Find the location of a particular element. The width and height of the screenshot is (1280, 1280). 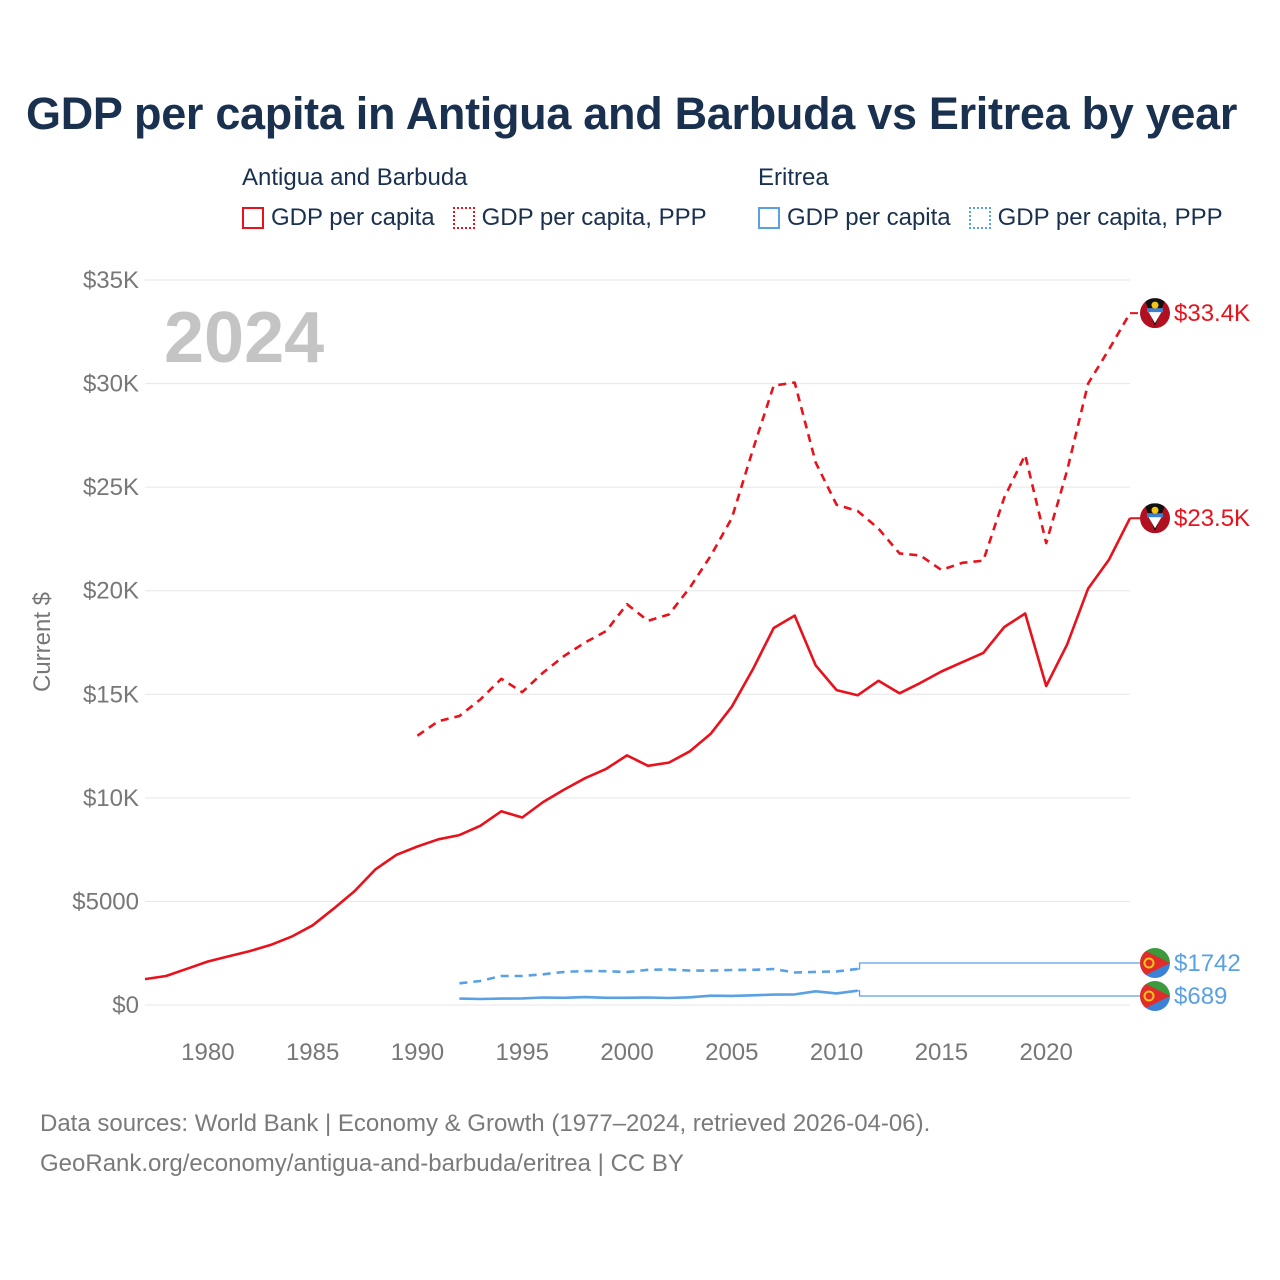

end-value-label: $1742 is located at coordinates (1207, 963).